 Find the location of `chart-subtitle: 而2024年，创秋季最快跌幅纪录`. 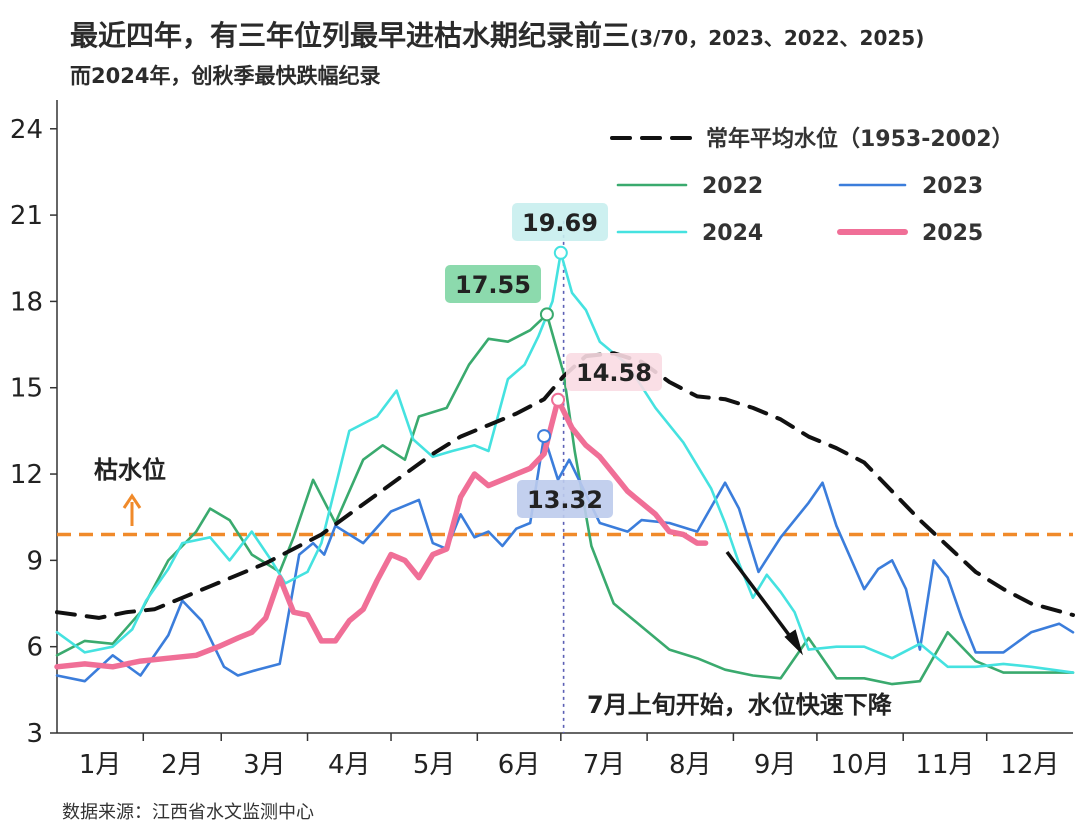

chart-subtitle: 而2024年，创秋季最快跌幅纪录 is located at coordinates (225, 76).